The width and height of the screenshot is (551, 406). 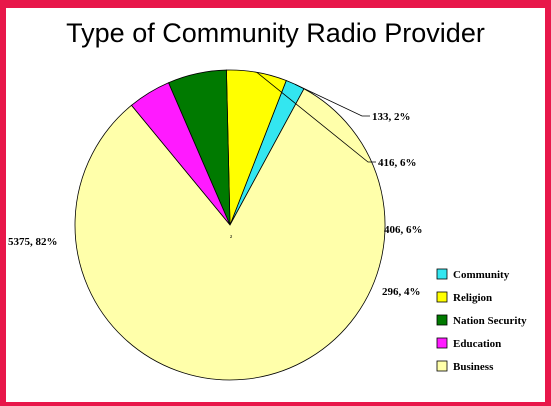 I want to click on legend-label: Nation Security, so click(x=490, y=321).